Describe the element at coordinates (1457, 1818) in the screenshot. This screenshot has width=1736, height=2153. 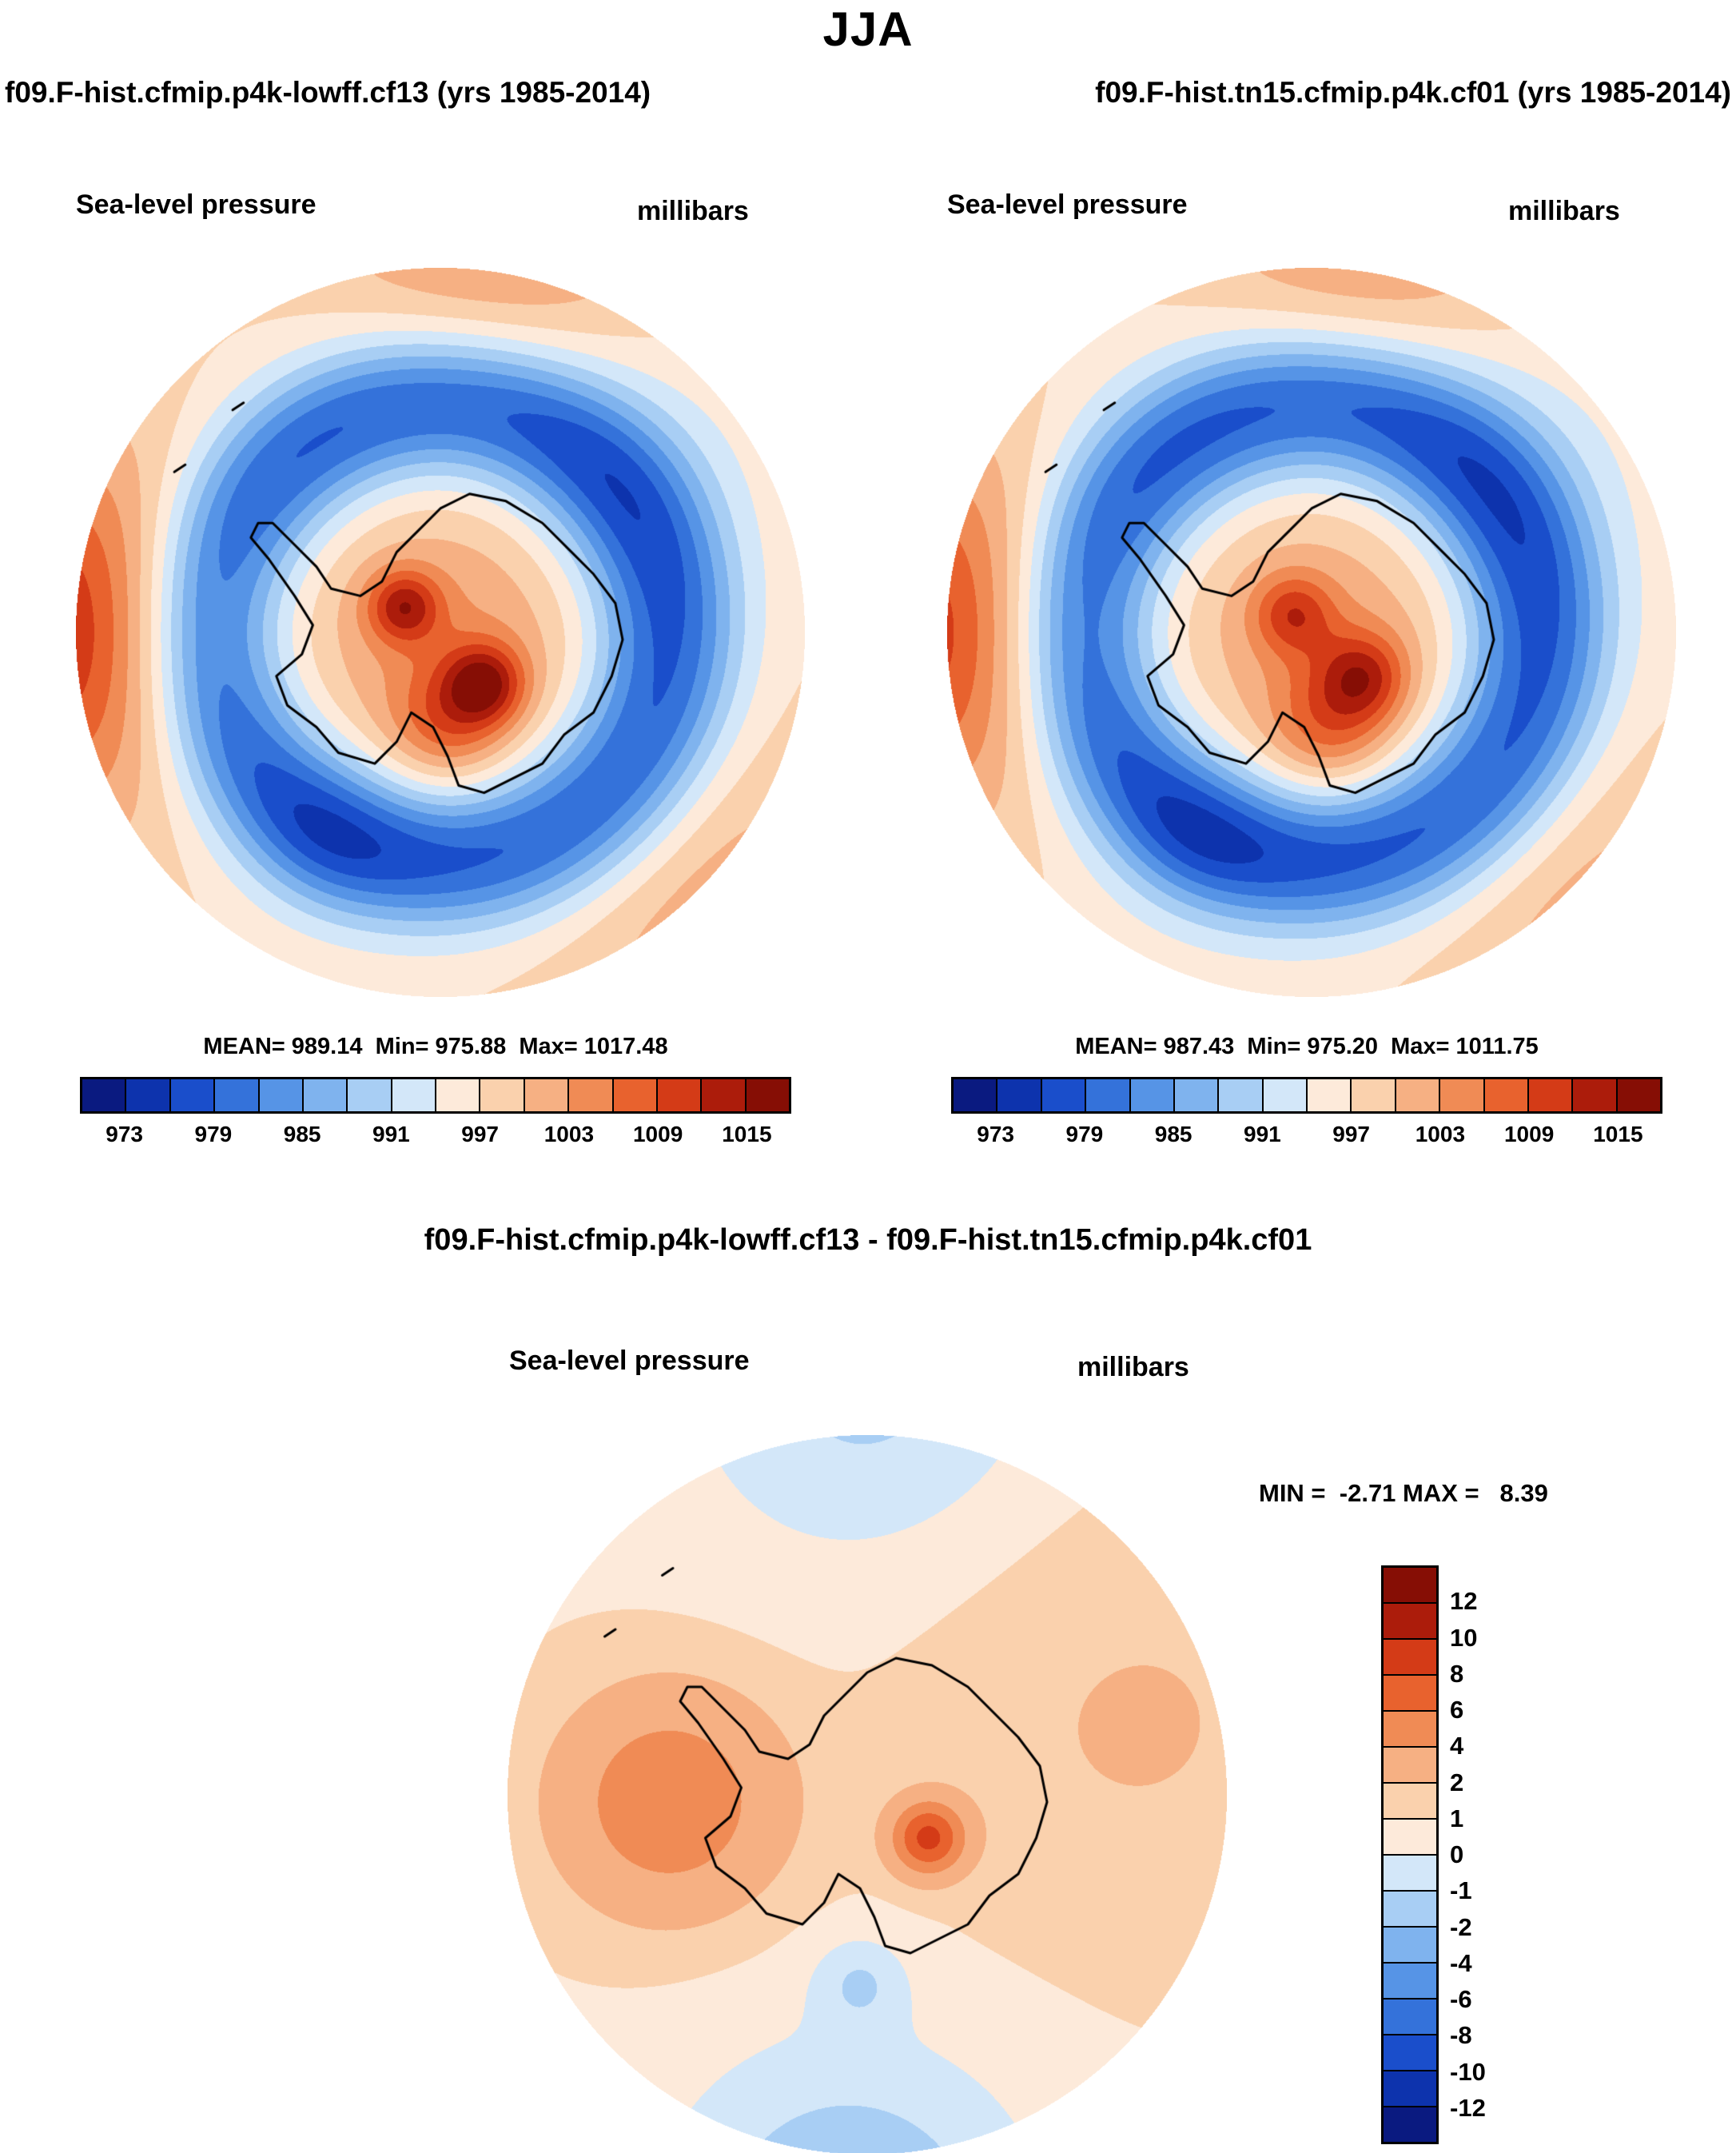
I see `colorbar-tick-label: 1` at that location.